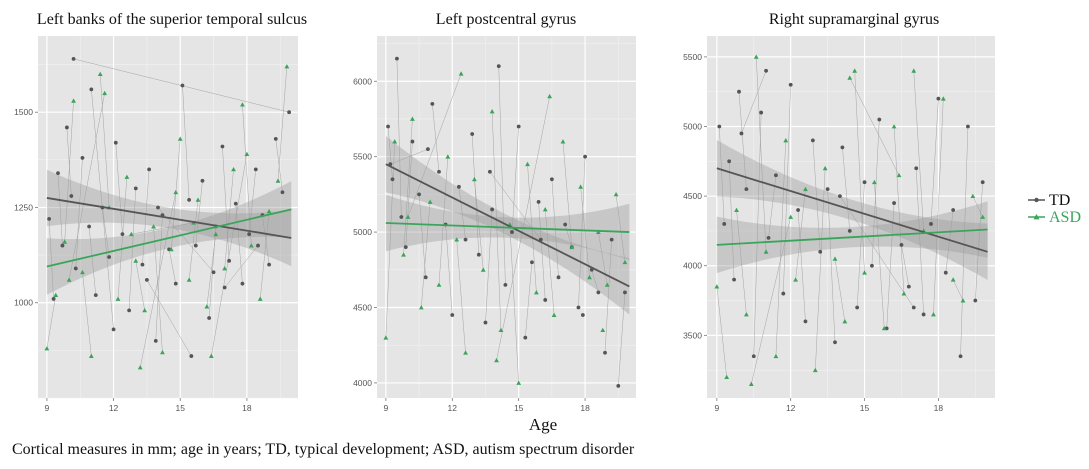 This screenshot has height=469, width=1089. What do you see at coordinates (692, 57) in the screenshot?
I see `y-tick-label: 5500` at bounding box center [692, 57].